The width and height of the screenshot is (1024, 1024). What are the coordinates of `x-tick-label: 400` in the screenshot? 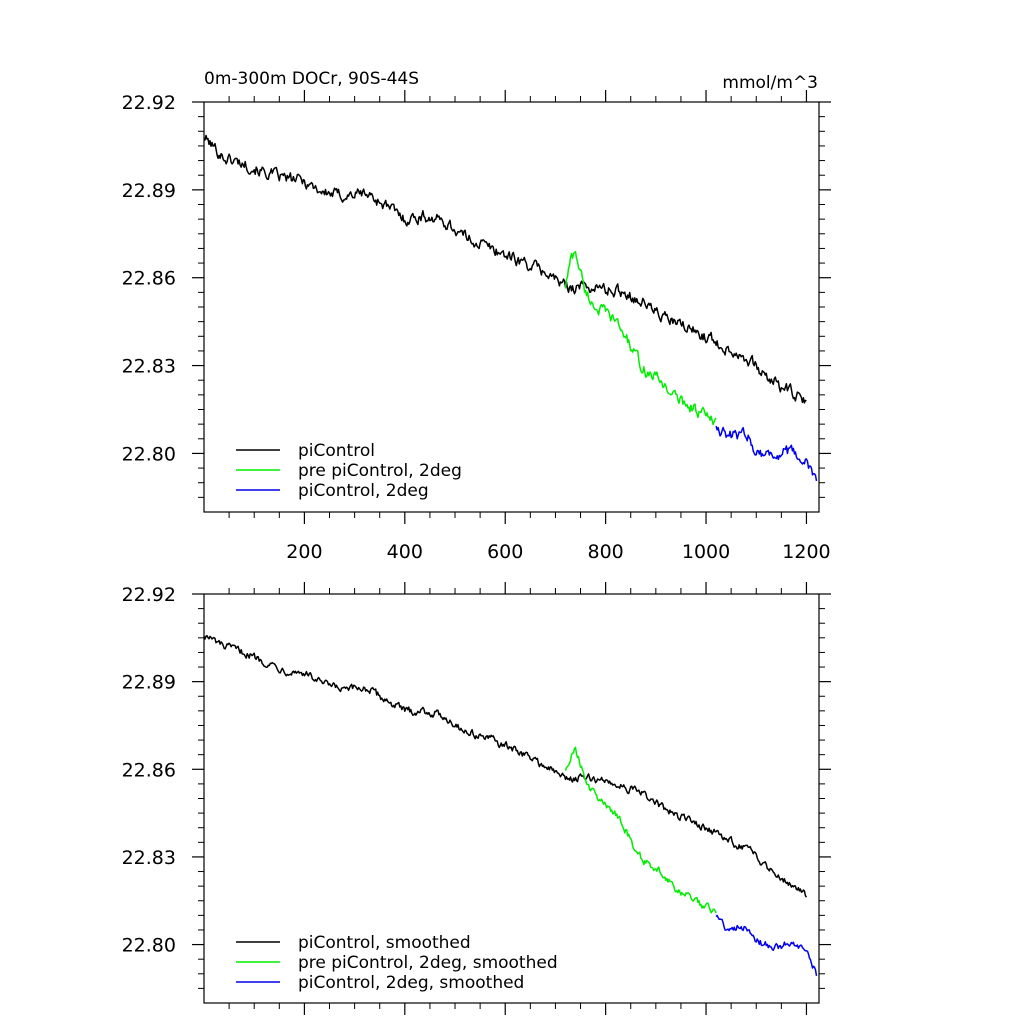 It's located at (405, 552).